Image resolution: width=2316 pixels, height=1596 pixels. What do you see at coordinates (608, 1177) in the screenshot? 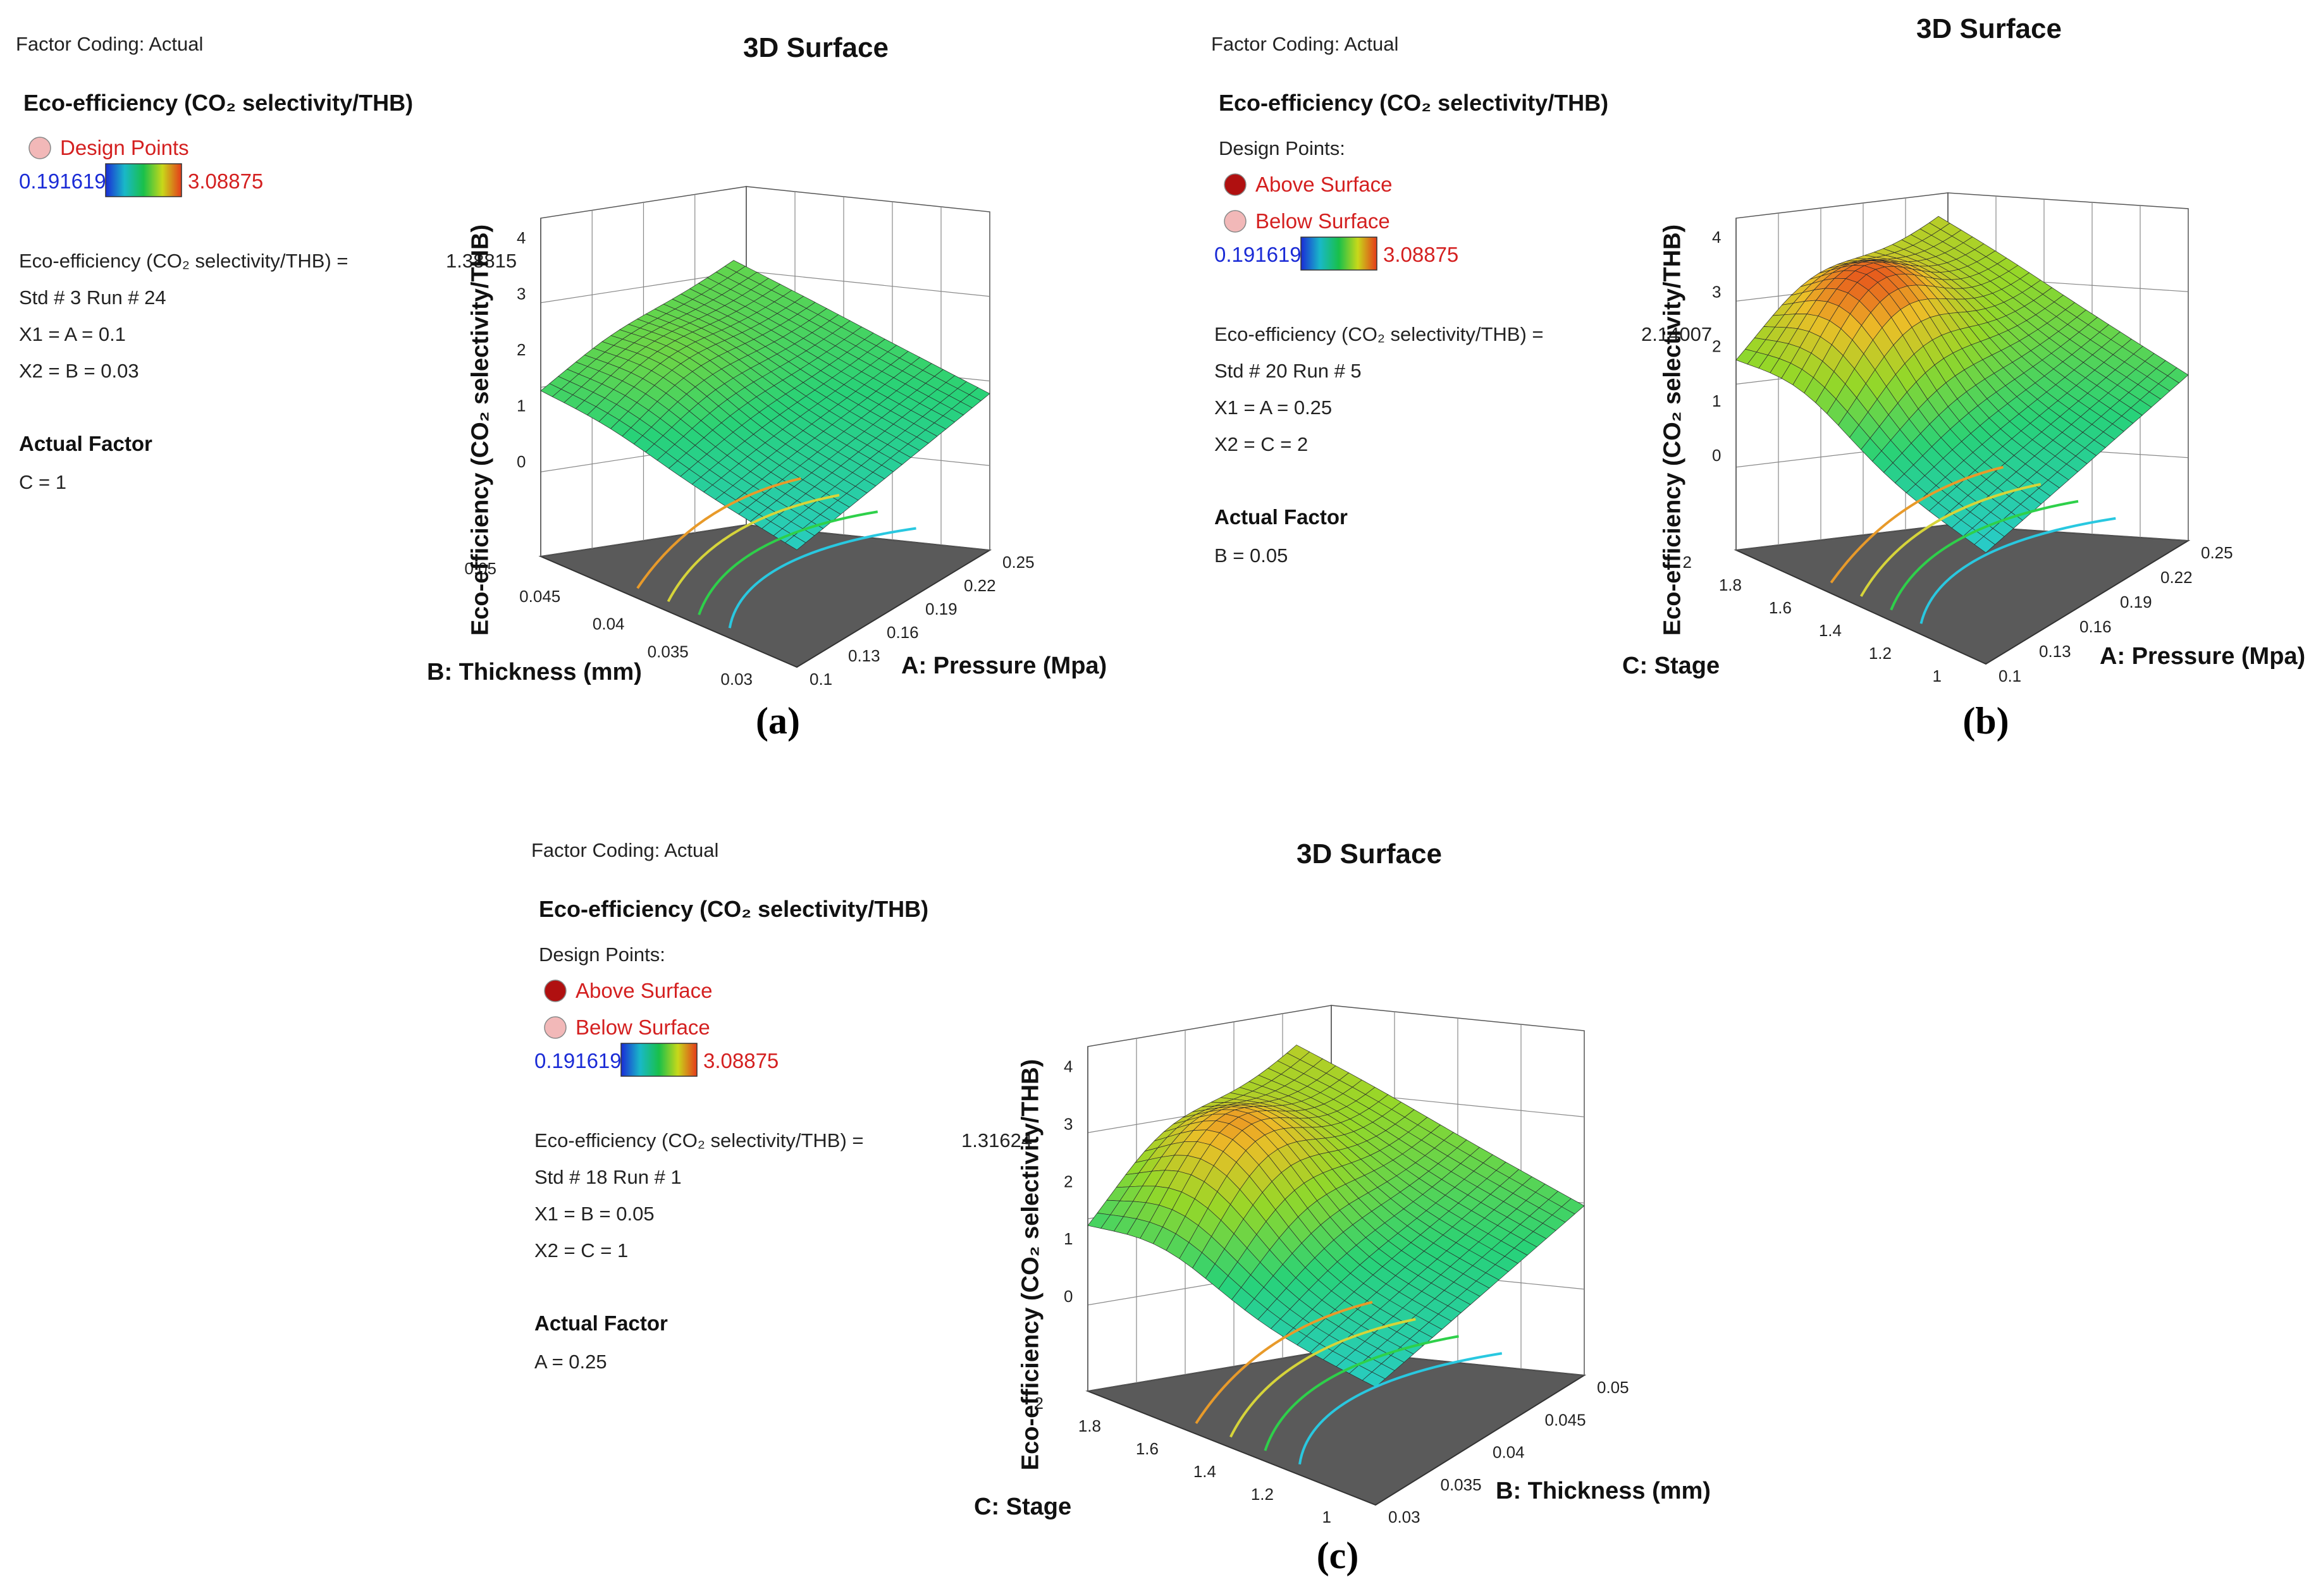
I see `std-run: Std # 18 Run # 1` at bounding box center [608, 1177].